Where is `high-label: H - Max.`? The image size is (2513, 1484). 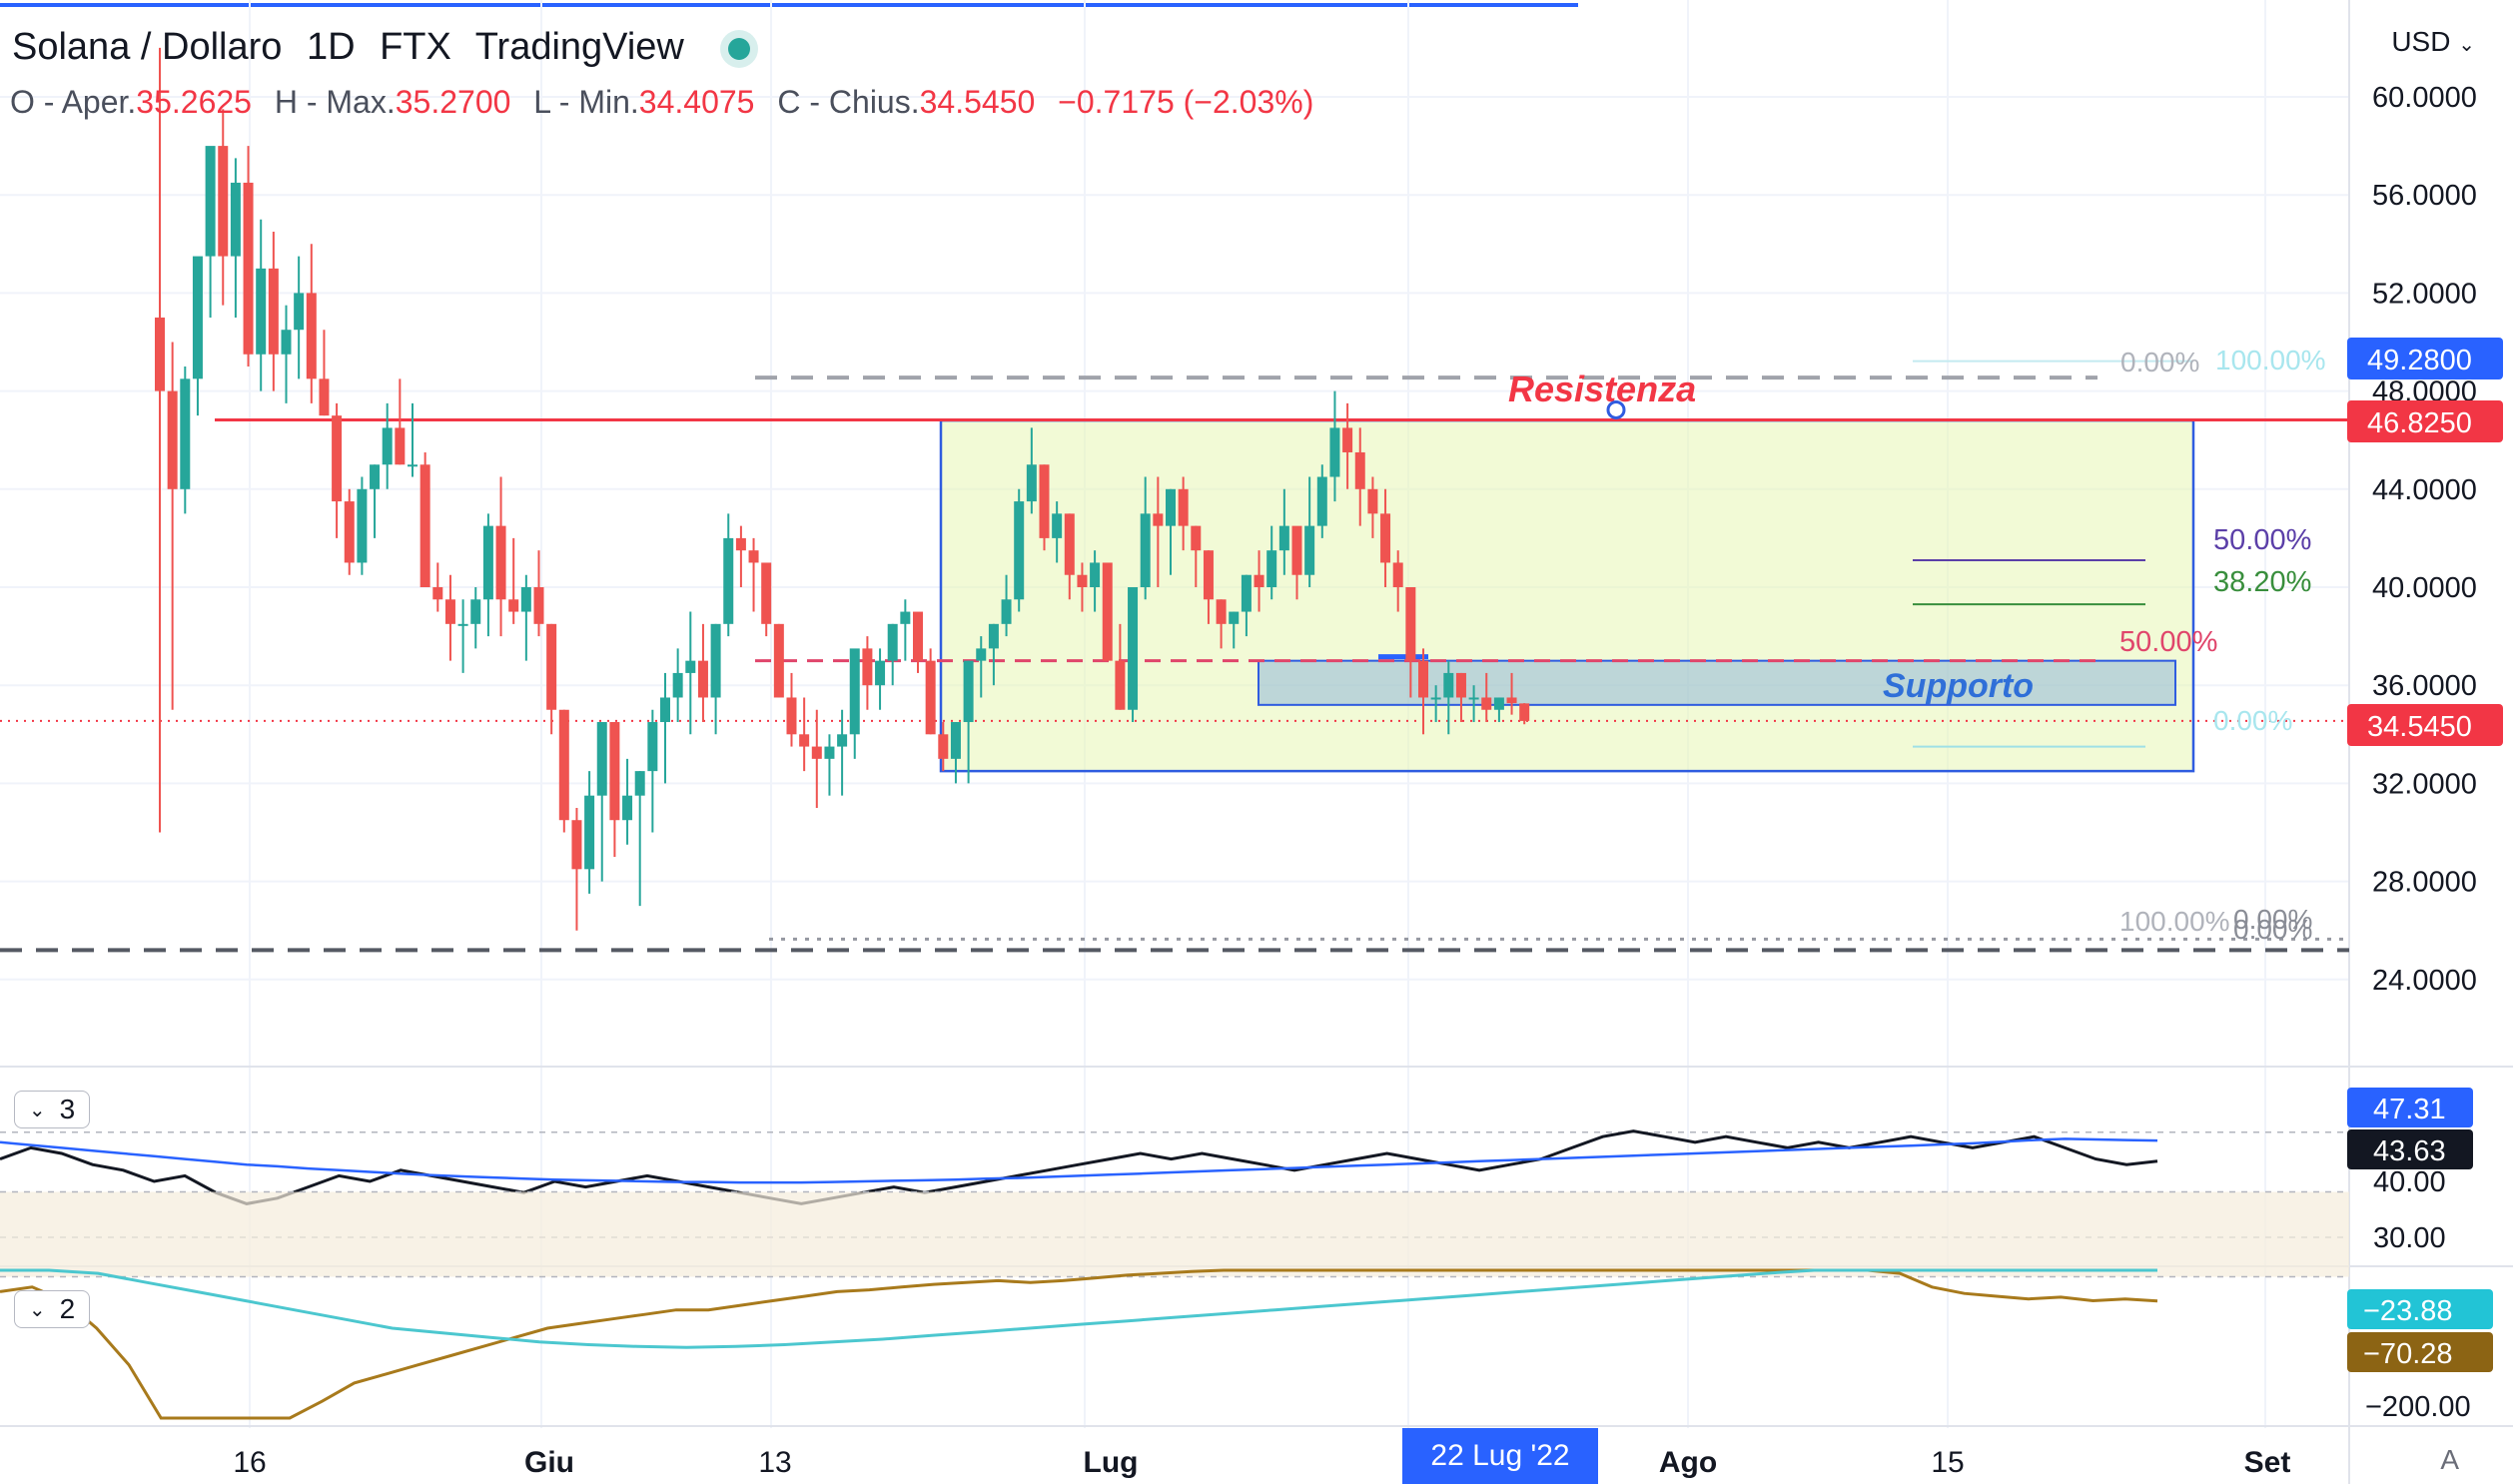 high-label: H - Max. is located at coordinates (335, 102).